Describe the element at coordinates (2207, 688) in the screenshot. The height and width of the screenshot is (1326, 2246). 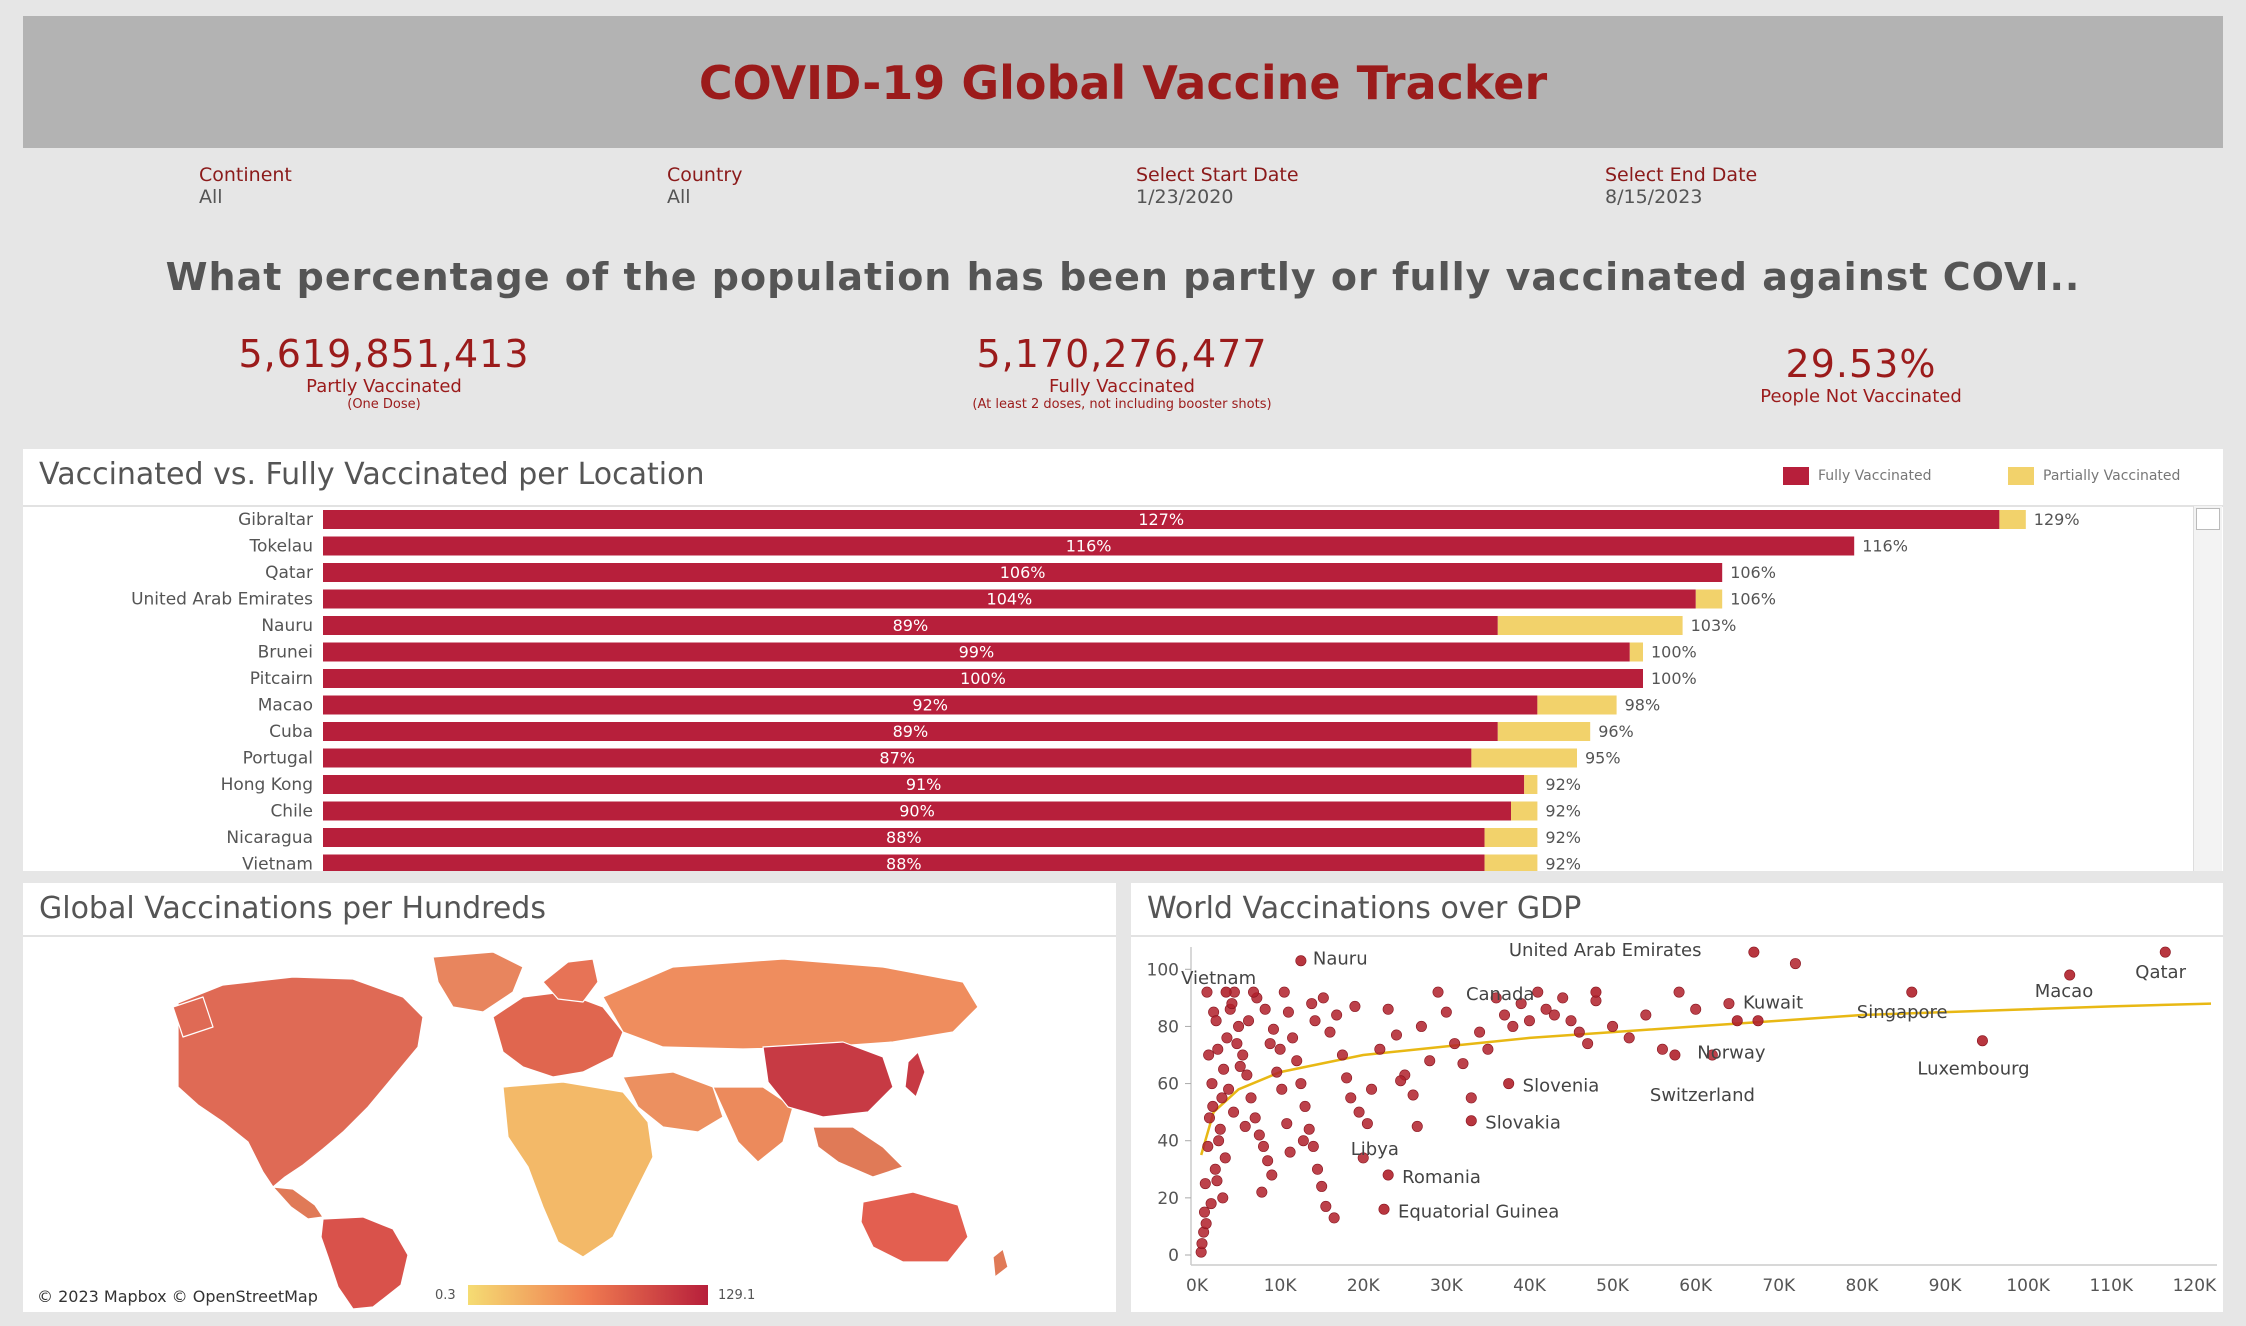
I see `scrollbar` at that location.